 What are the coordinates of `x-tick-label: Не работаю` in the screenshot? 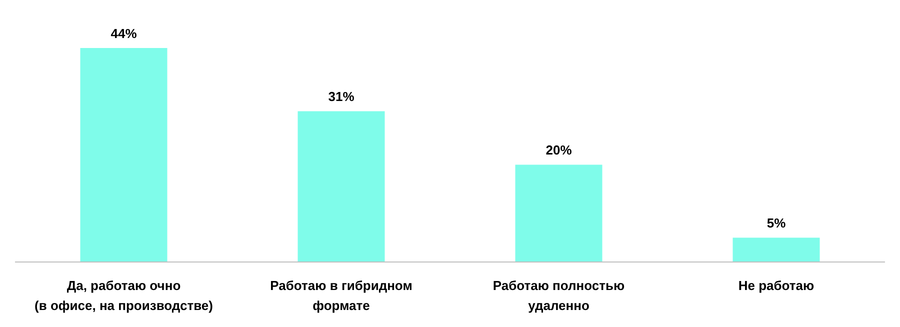 It's located at (776, 285).